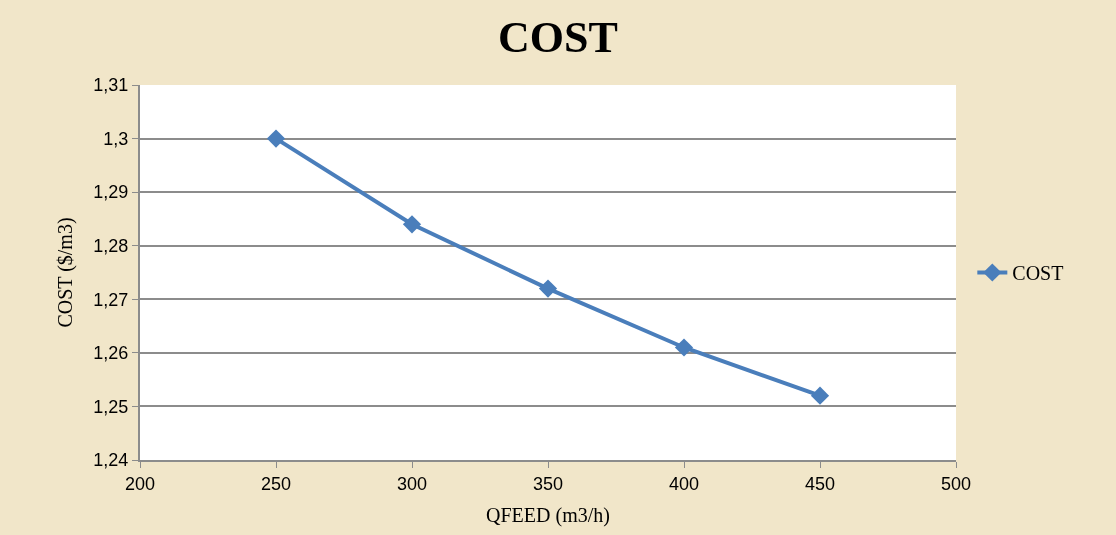  Describe the element at coordinates (111, 353) in the screenshot. I see `y-tick-label: 1,26` at that location.